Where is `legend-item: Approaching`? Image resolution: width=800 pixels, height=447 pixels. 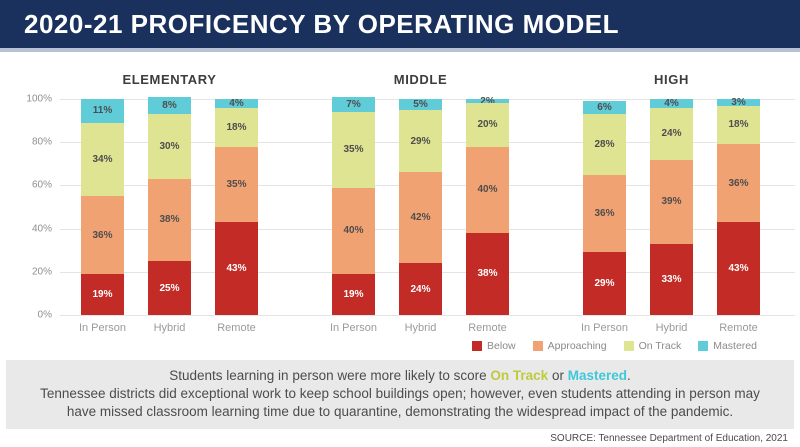 legend-item: Approaching is located at coordinates (569, 346).